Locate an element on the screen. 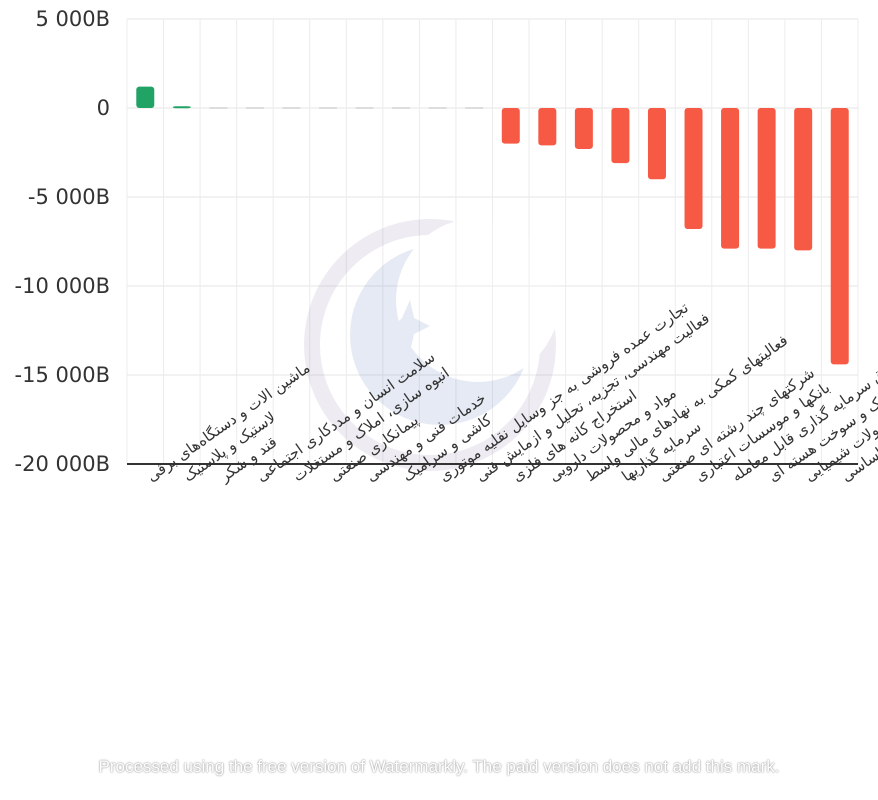 This screenshot has height=800, width=878. y-tick-label: -20 000B is located at coordinates (62, 464).